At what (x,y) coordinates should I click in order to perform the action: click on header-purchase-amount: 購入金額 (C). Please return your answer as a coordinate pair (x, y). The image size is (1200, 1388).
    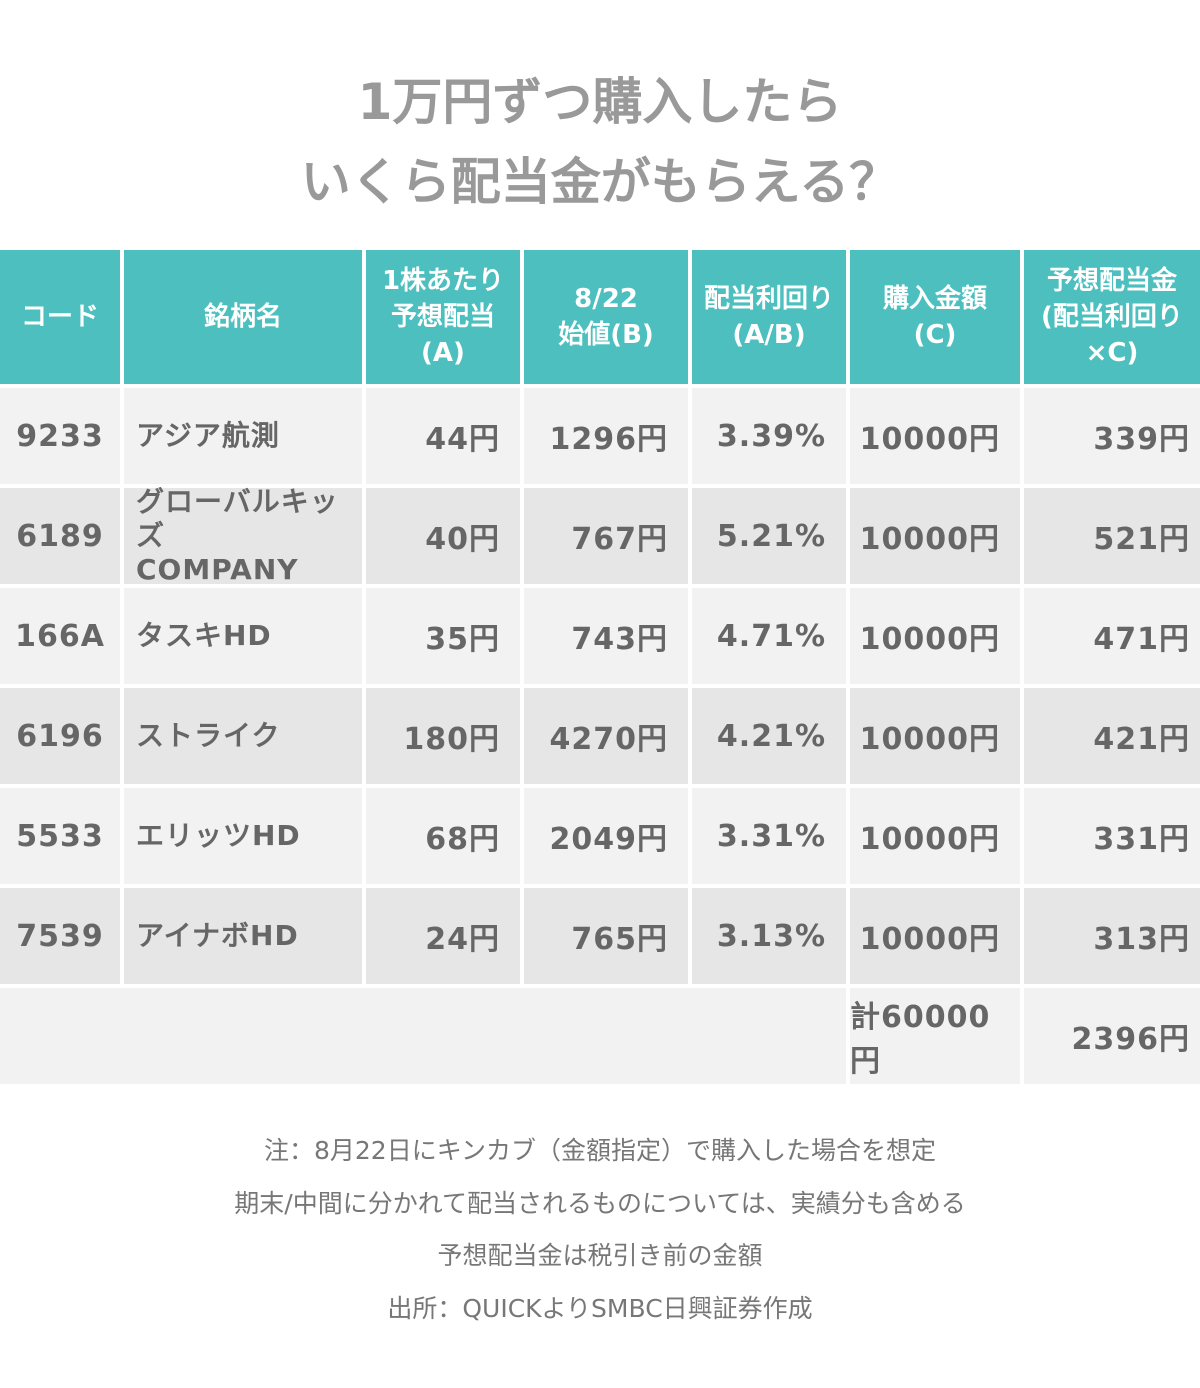
    Looking at the image, I should click on (935, 317).